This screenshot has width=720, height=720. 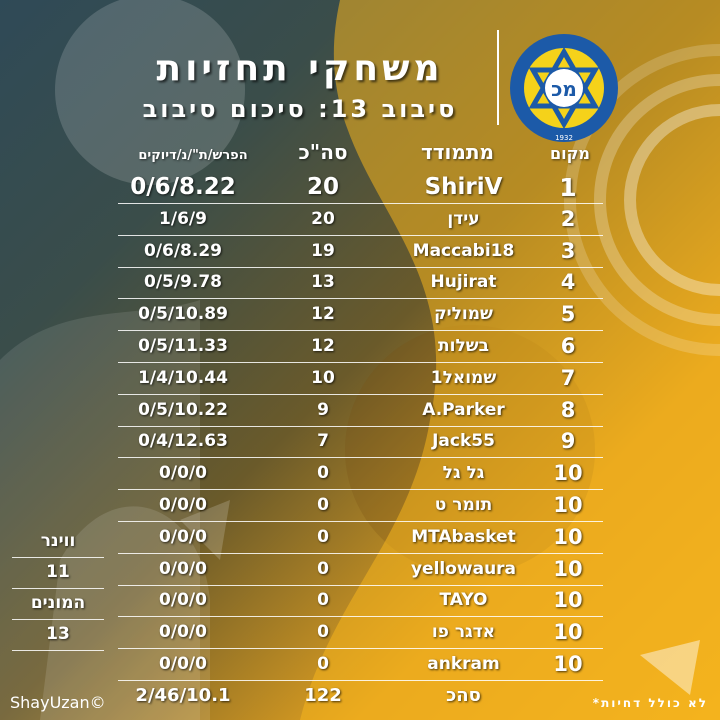 What do you see at coordinates (564, 138) in the screenshot?
I see `logo-year: 1932` at bounding box center [564, 138].